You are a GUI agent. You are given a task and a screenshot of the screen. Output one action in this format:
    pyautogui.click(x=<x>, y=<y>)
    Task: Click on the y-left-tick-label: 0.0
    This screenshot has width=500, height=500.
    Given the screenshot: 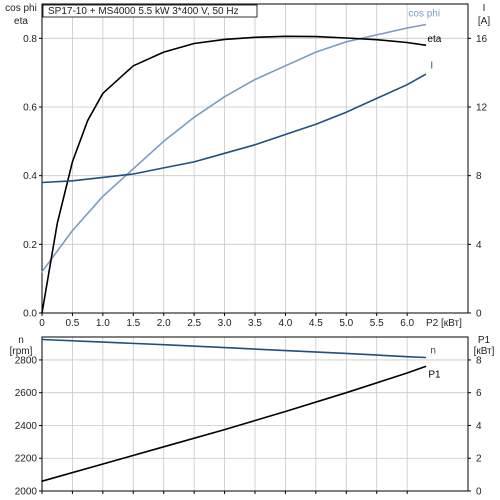 What is the action you would take?
    pyautogui.click(x=30, y=314)
    